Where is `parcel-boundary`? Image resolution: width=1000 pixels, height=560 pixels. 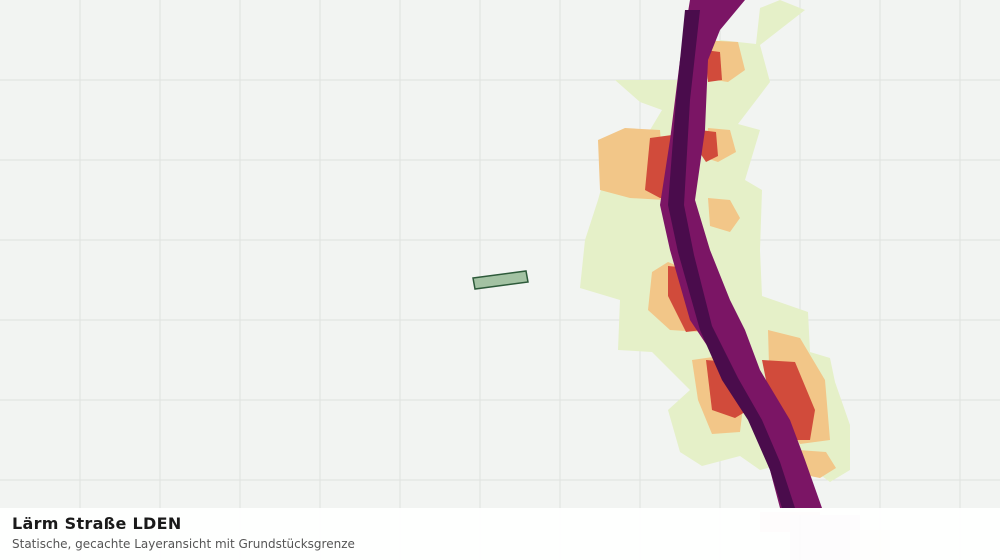
parcel-boundary is located at coordinates (500, 280).